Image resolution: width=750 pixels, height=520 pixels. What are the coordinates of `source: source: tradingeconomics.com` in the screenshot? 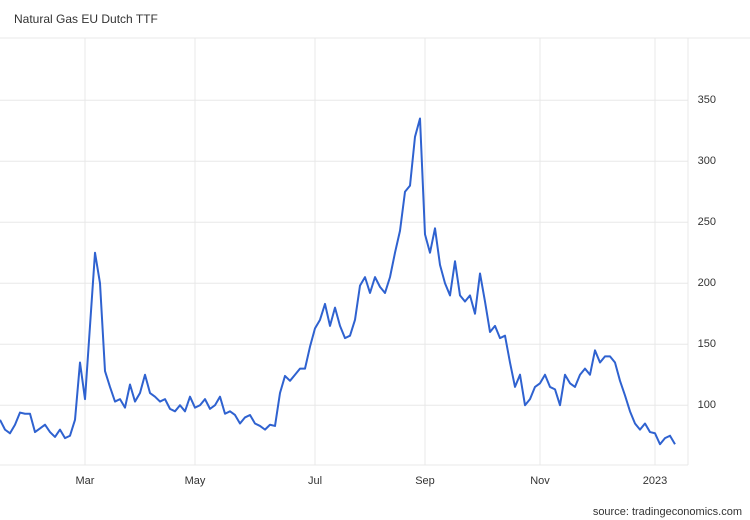 It's located at (667, 512).